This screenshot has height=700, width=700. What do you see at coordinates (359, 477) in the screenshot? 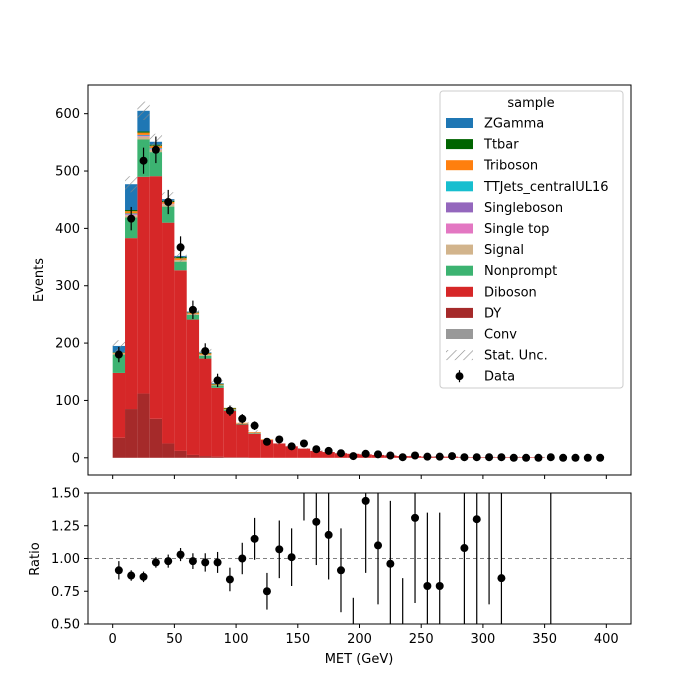
I see `main-x-ticks` at bounding box center [359, 477].